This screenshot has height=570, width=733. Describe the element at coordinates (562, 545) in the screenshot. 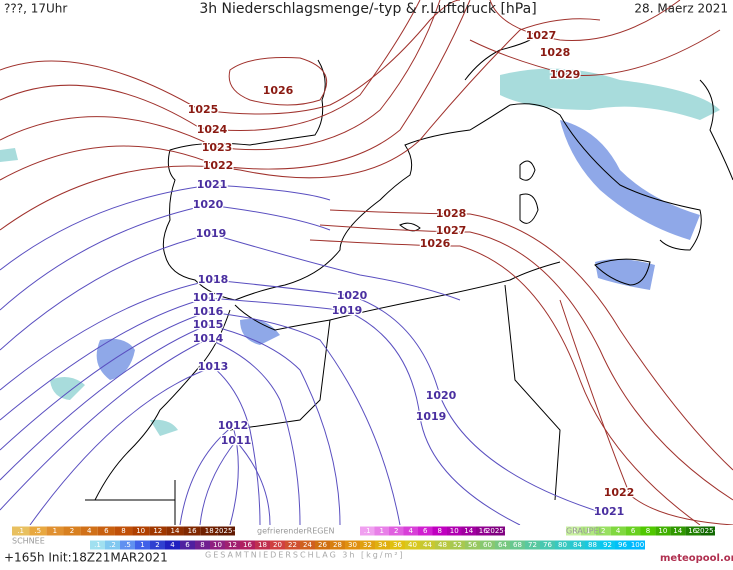

I see `legend-label: 80` at that location.